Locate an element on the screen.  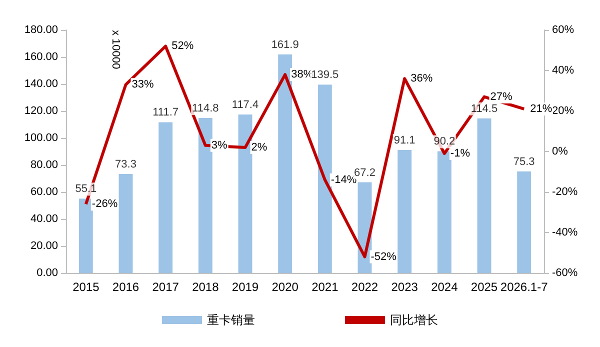
y2-tick-label: 60% is located at coordinates (563, 30).